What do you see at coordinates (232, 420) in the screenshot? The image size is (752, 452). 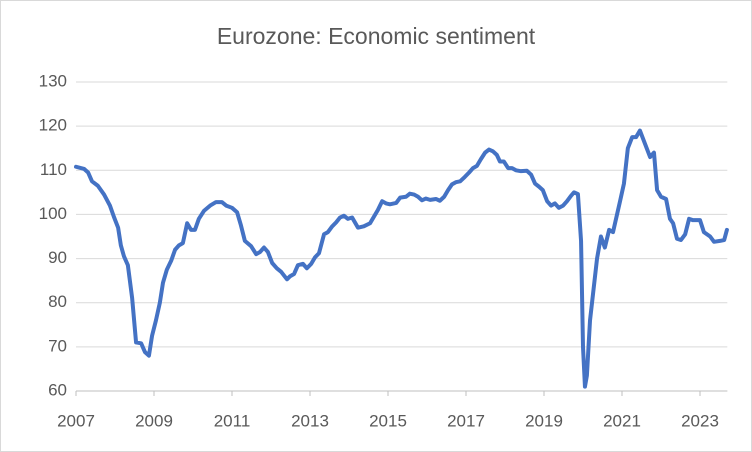 I see `x-tick-label: 2011` at bounding box center [232, 420].